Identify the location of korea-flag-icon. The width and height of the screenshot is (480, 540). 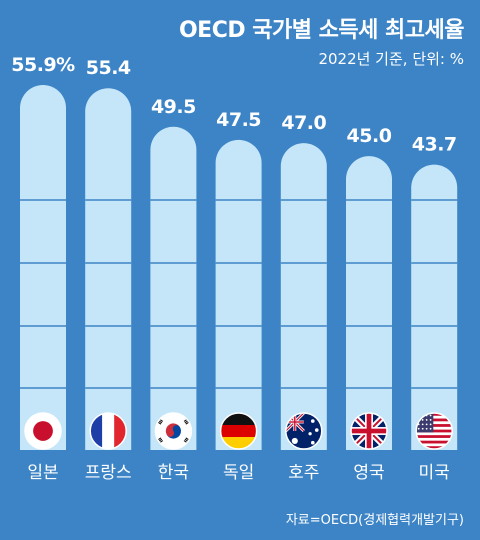
(173, 431).